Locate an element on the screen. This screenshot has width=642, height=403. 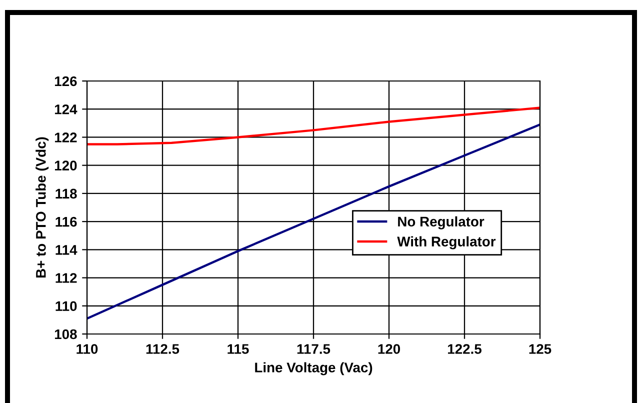
y-tick-label: 126 is located at coordinates (65, 81).